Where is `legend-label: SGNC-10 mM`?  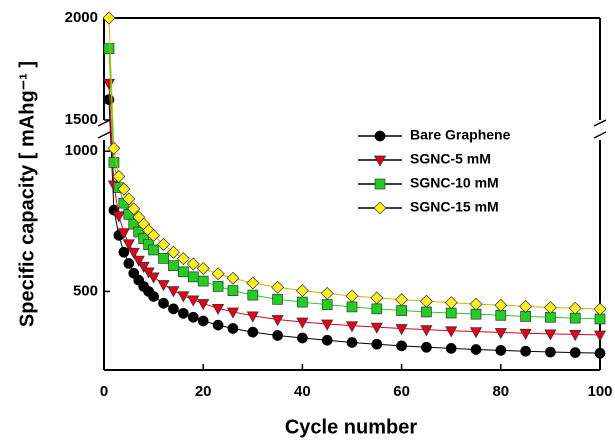 legend-label: SGNC-10 mM is located at coordinates (454, 183).